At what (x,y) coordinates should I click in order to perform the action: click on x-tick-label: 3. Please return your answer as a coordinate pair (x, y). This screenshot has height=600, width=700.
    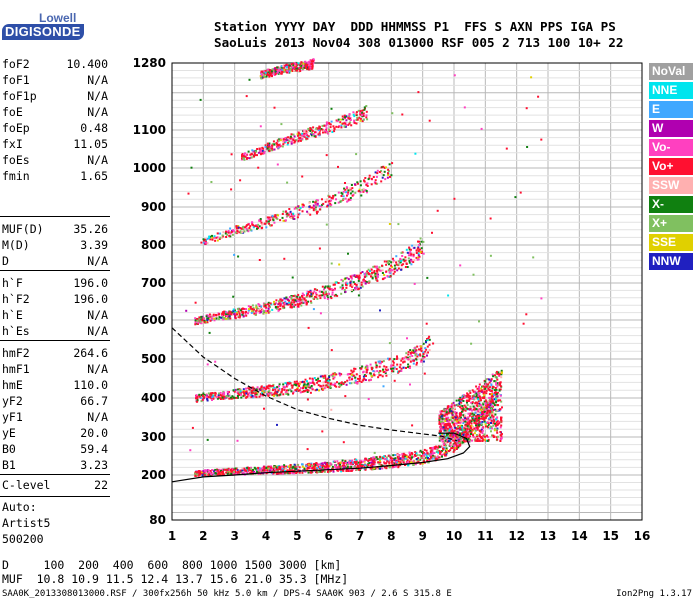
    Looking at the image, I should click on (234, 536).